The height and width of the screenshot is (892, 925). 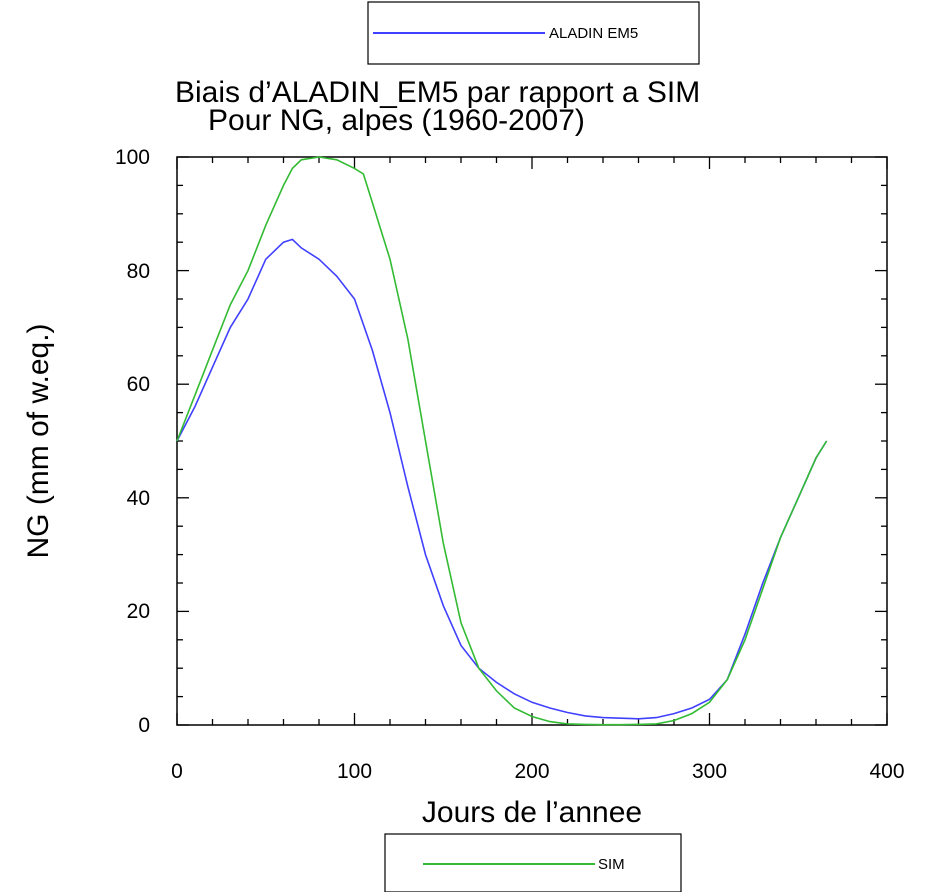 What do you see at coordinates (531, 771) in the screenshot?
I see `x-tick-label-200: 200` at bounding box center [531, 771].